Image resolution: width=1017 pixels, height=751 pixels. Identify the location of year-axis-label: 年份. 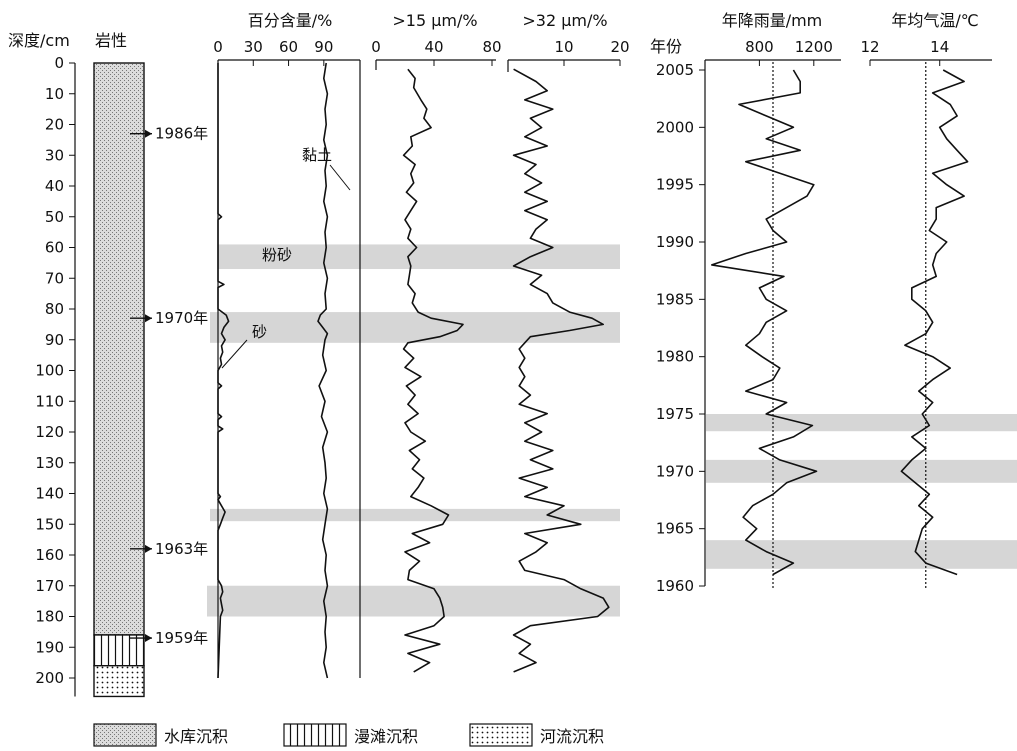
(666, 46).